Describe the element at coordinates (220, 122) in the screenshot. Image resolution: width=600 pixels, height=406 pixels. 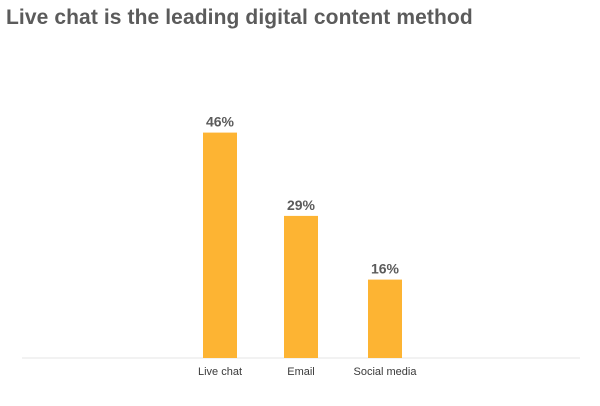
I see `value-label-live-chat: 46%` at that location.